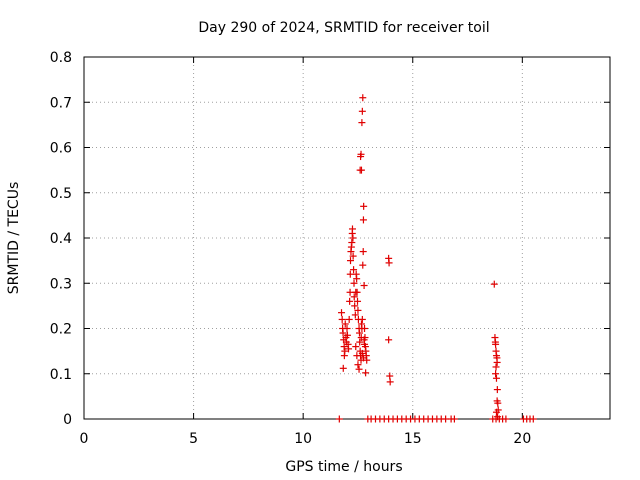 This screenshot has width=640, height=480. What do you see at coordinates (61, 330) in the screenshot?
I see `y-tick-label: 0.2` at bounding box center [61, 330].